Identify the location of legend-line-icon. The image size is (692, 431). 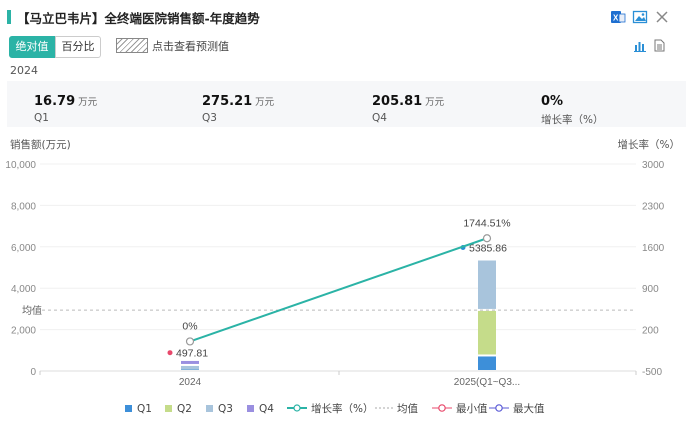
(297, 408).